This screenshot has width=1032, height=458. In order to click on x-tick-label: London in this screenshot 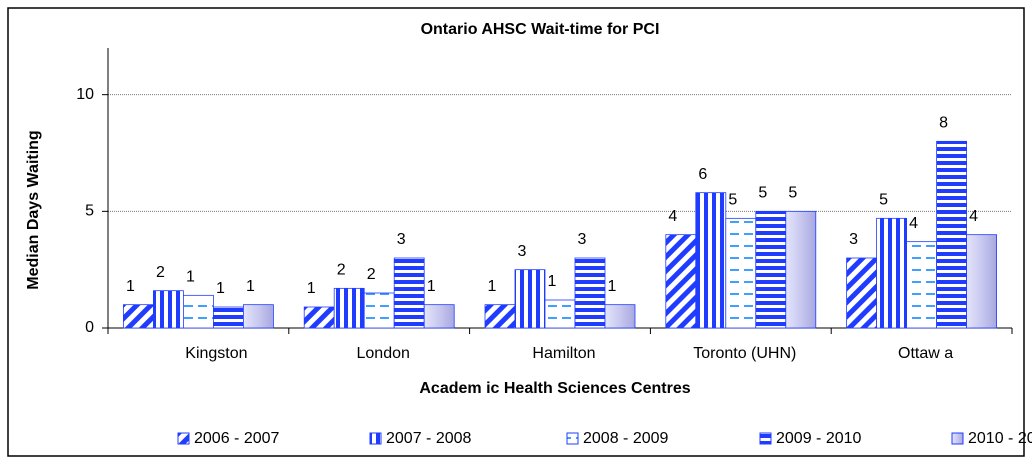, I will do `click(383, 353)`.